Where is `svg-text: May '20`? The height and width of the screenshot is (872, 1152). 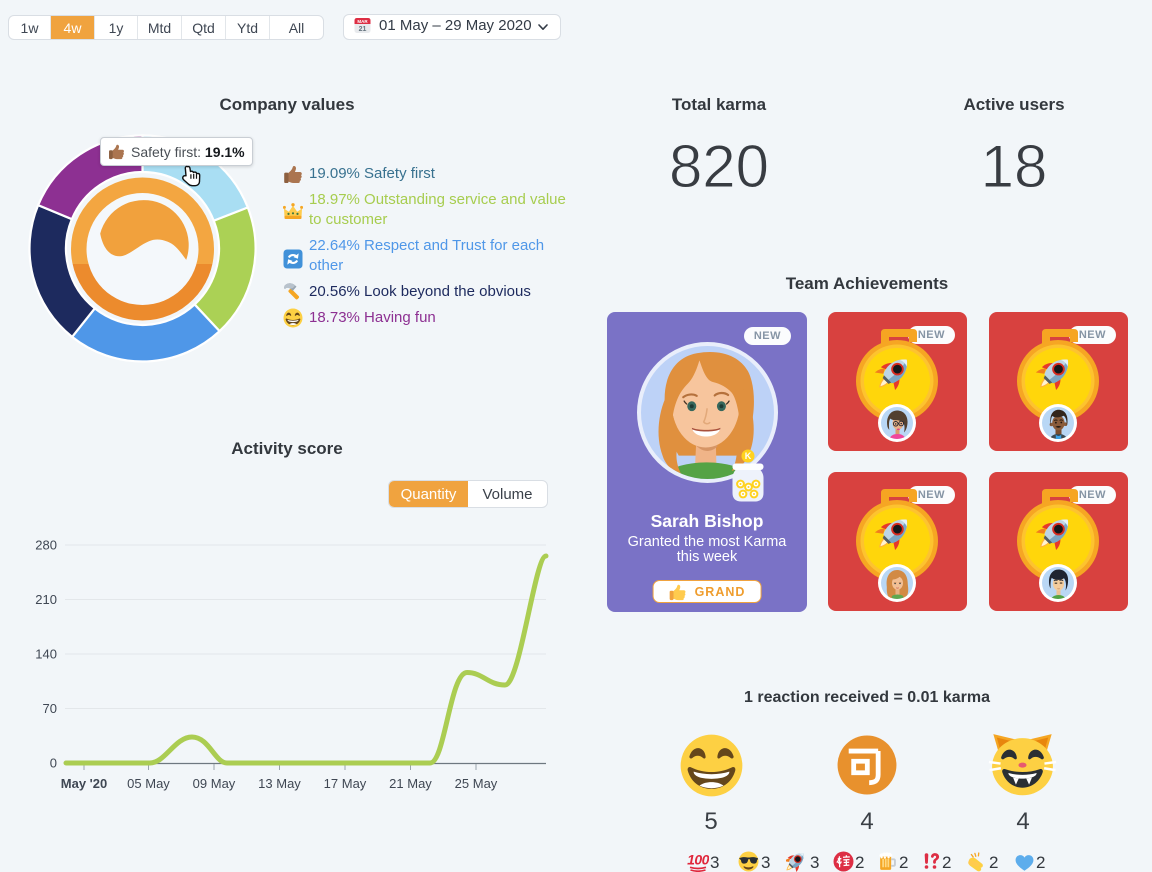 svg-text: May '20 is located at coordinates (84, 783).